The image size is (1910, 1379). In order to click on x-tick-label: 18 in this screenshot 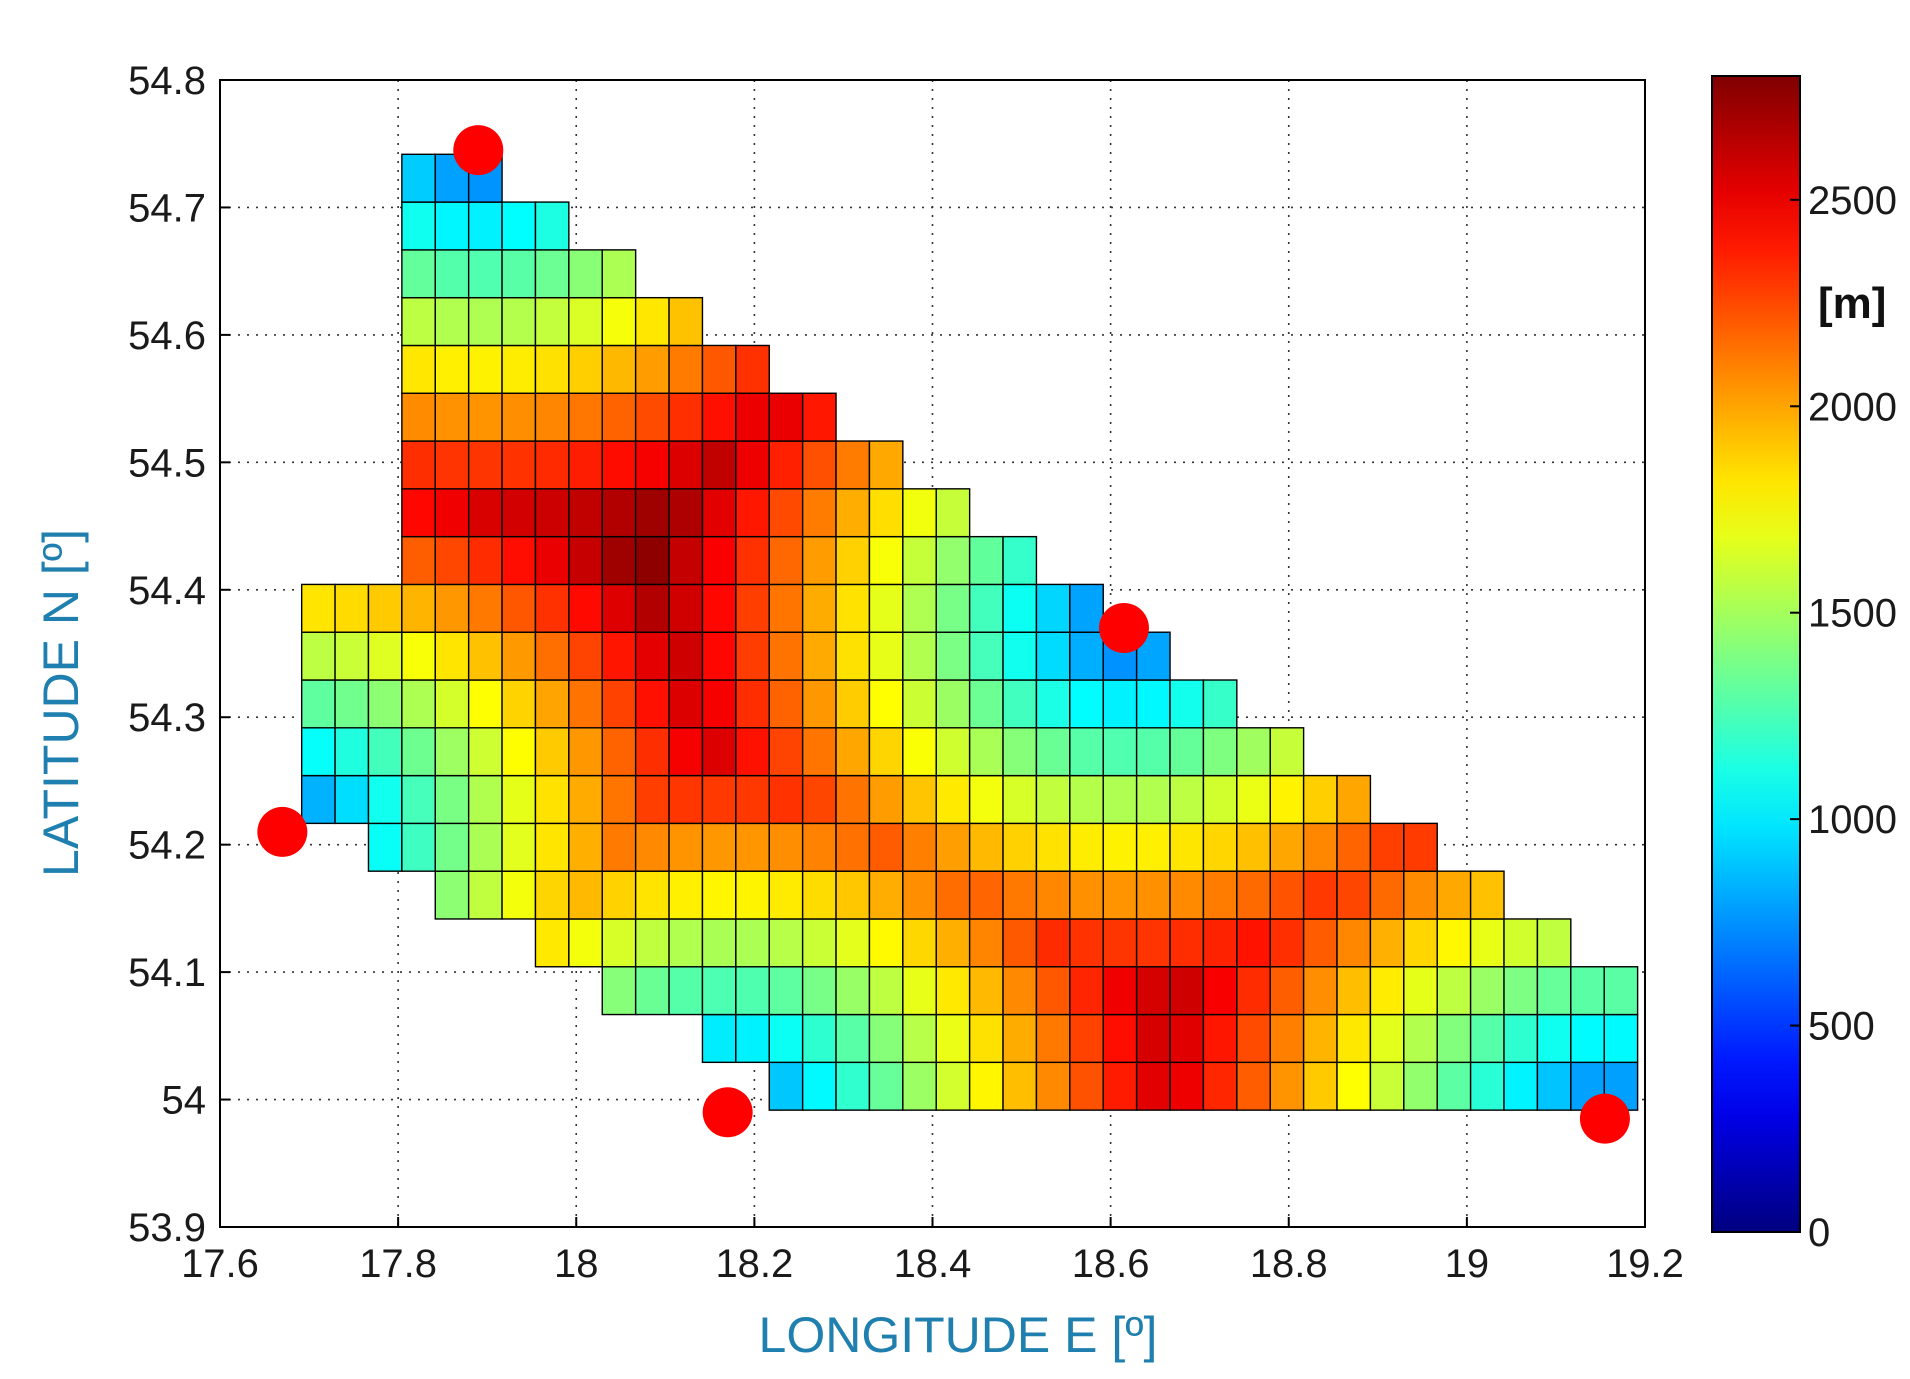, I will do `click(576, 1264)`.